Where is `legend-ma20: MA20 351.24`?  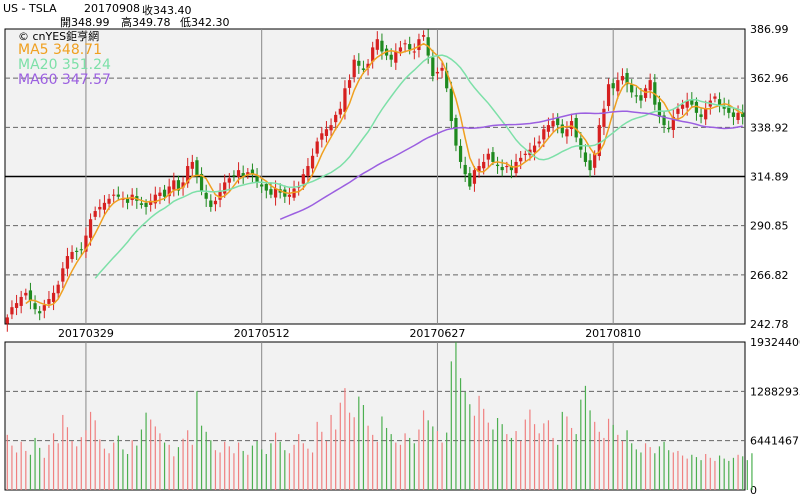 legend-ma20: MA20 351.24 is located at coordinates (64, 65).